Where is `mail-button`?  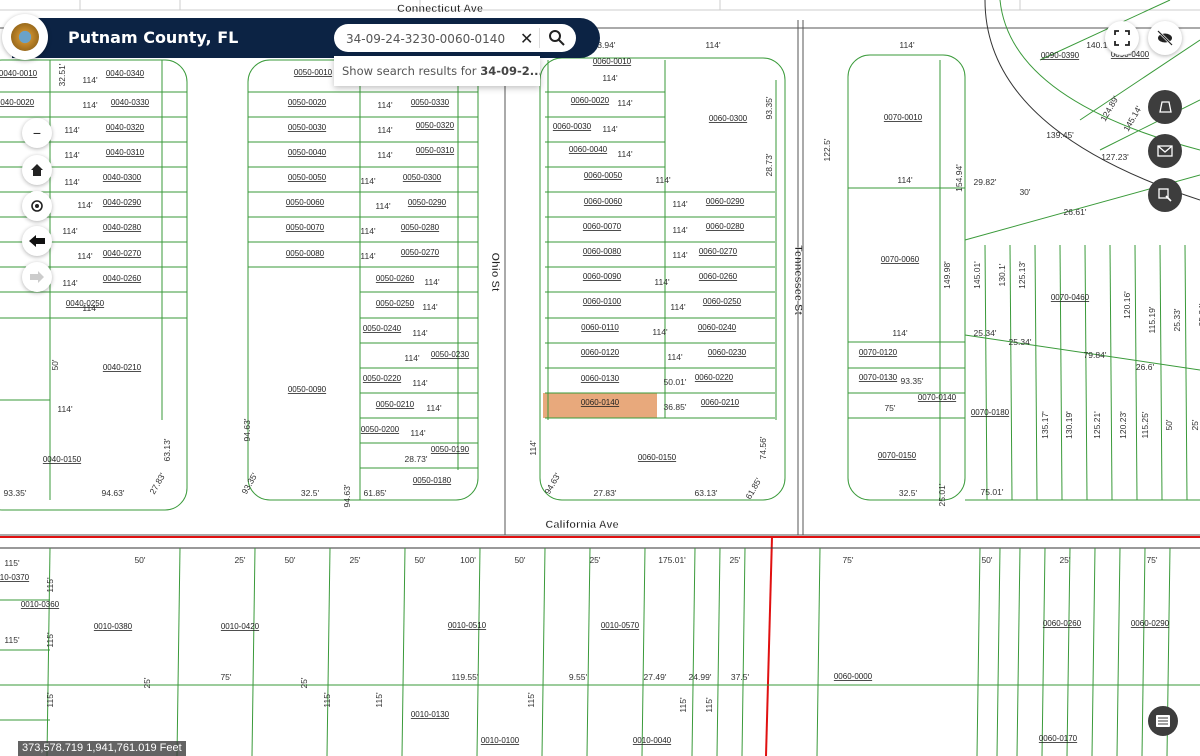
mail-button is located at coordinates (1165, 151).